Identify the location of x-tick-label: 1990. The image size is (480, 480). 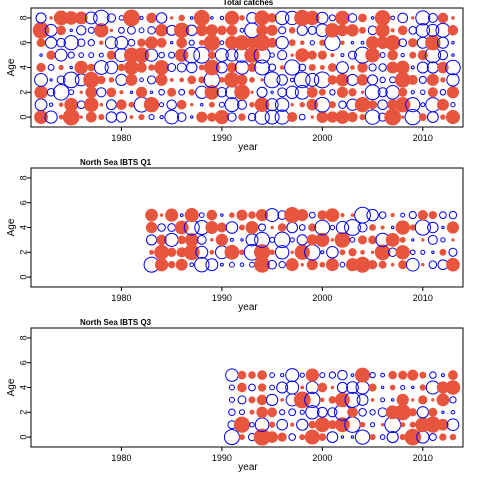
(222, 458).